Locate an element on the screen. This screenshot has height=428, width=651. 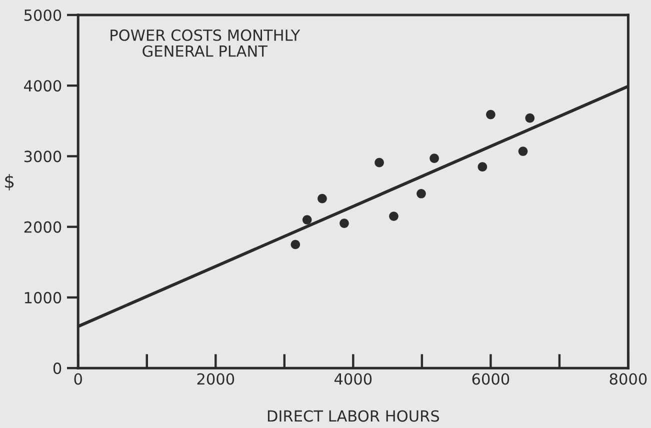
y-tick-label: 4000 is located at coordinates (43, 86).